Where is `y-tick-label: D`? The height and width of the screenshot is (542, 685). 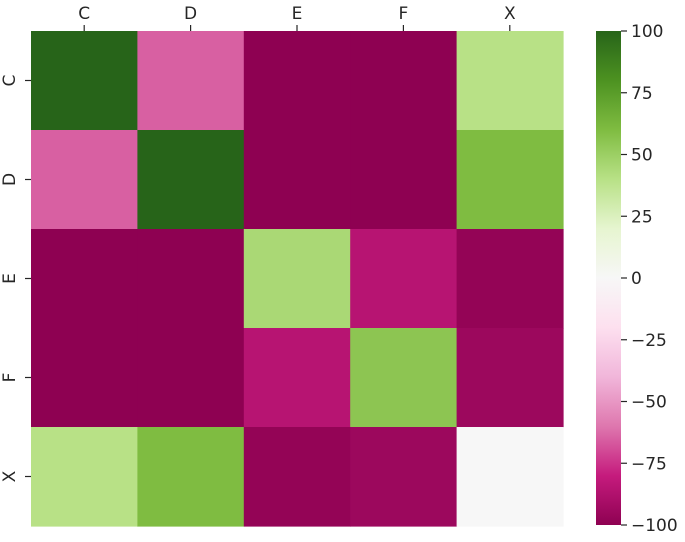 y-tick-label: D is located at coordinates (10, 179).